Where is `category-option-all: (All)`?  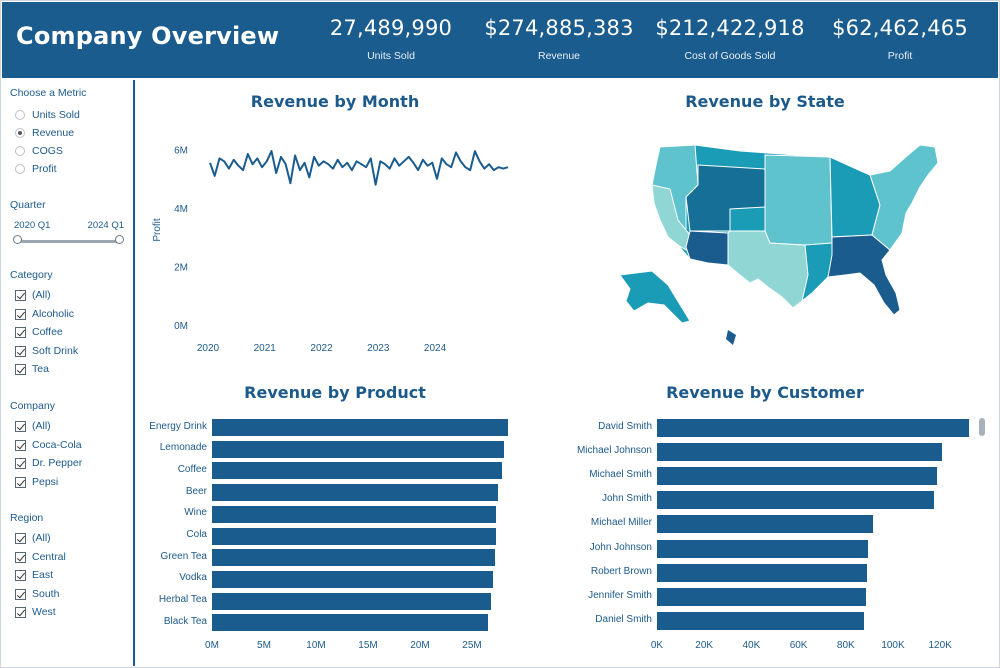
category-option-all: (All) is located at coordinates (33, 295).